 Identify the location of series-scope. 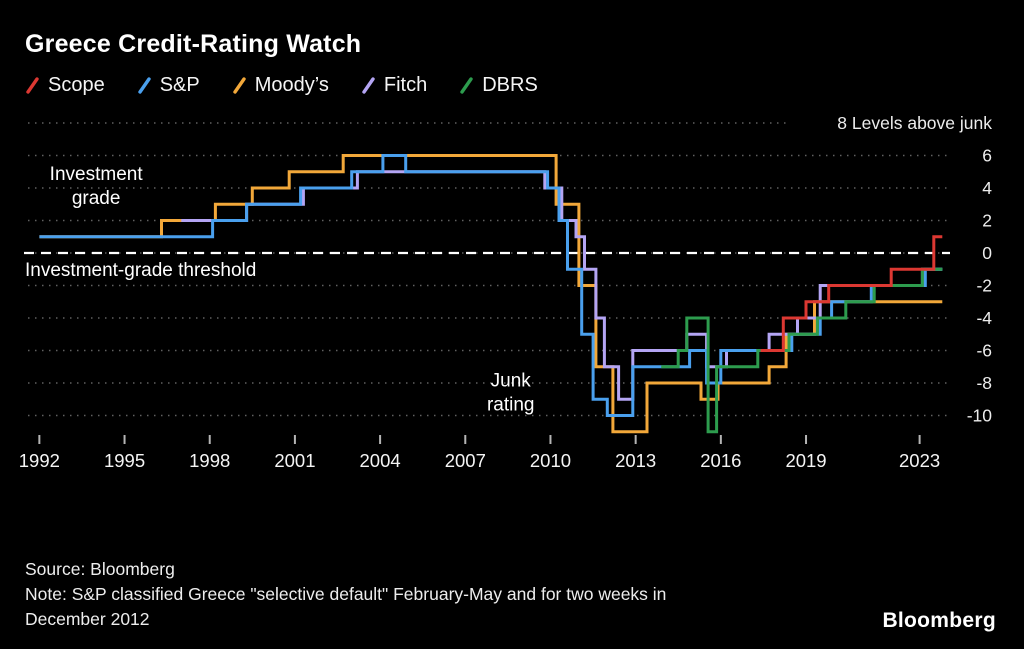
(851, 293).